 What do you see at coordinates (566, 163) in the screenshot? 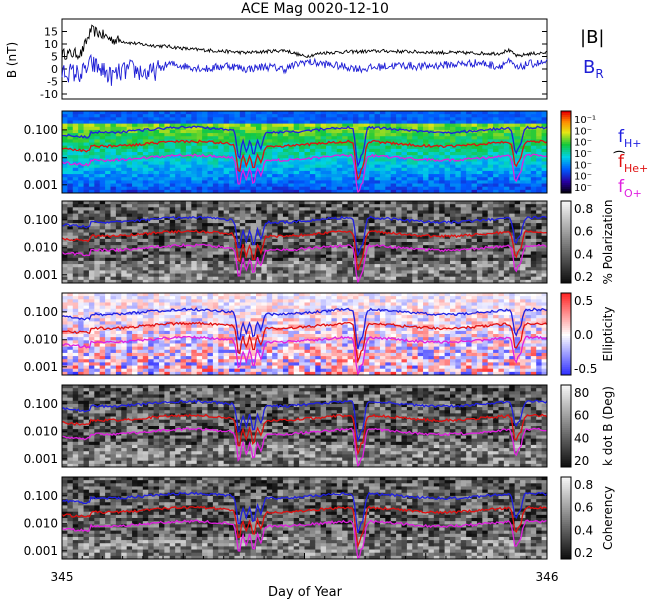
I see `colorbar-segment` at bounding box center [566, 163].